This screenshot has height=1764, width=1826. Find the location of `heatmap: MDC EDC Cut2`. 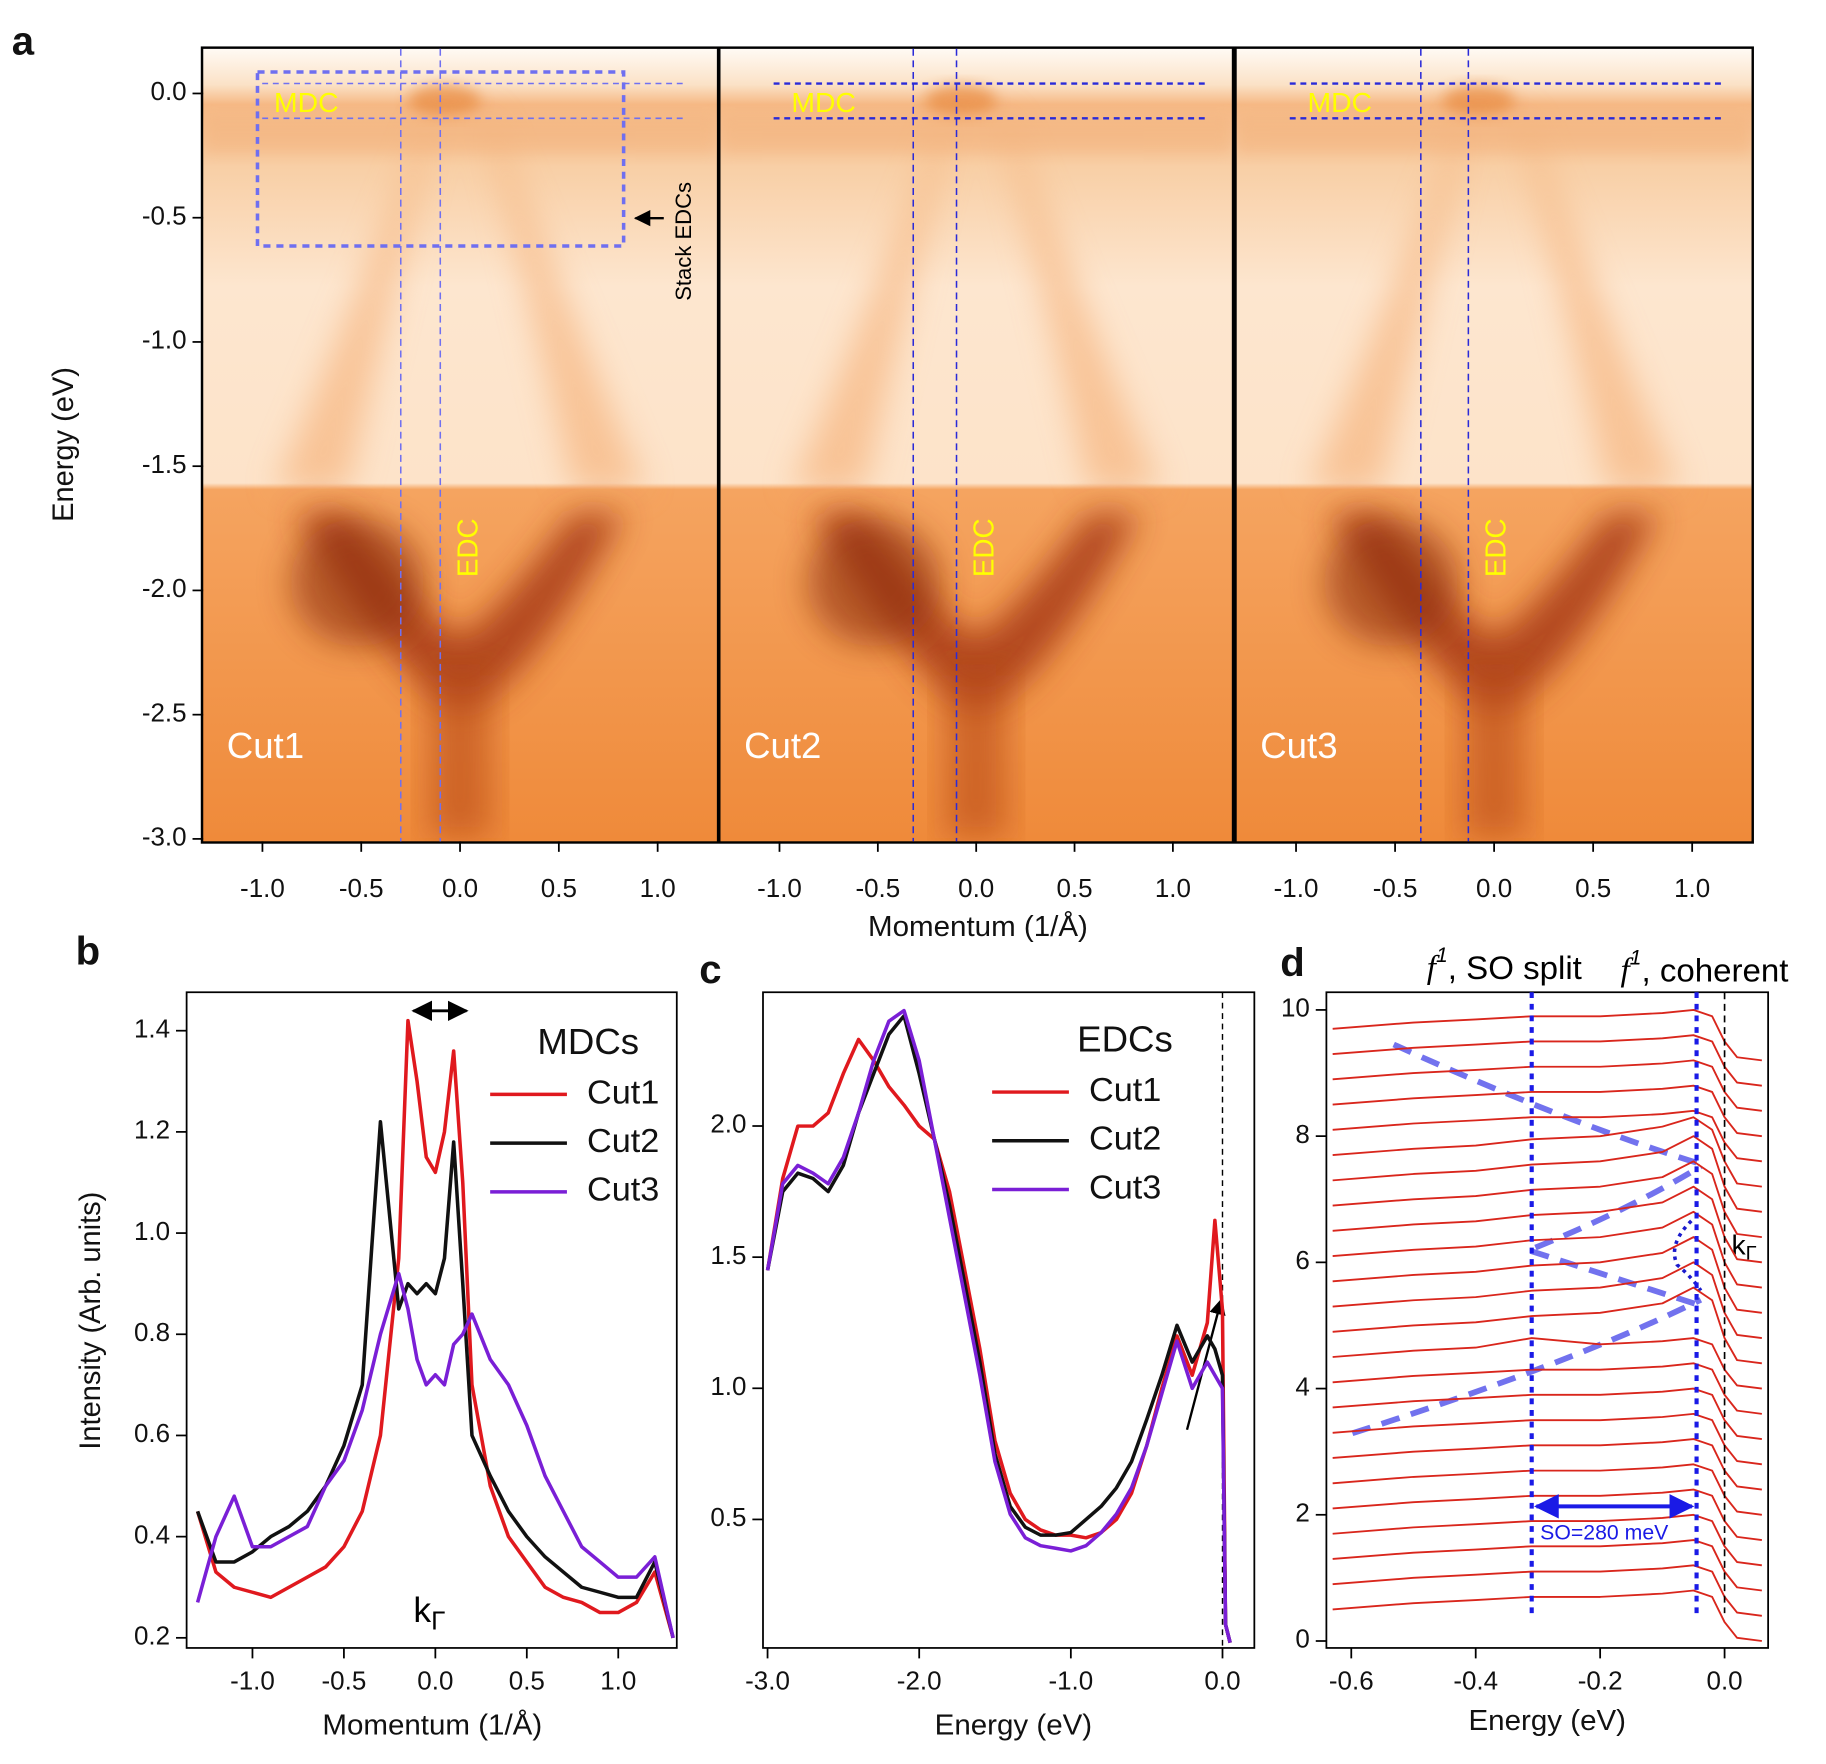

heatmap: MDC EDC Cut2 is located at coordinates (976, 445).